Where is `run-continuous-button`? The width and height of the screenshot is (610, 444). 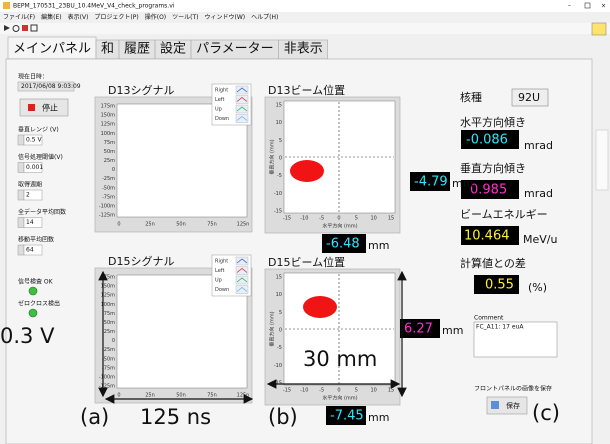 run-continuous-button is located at coordinates (16, 28).